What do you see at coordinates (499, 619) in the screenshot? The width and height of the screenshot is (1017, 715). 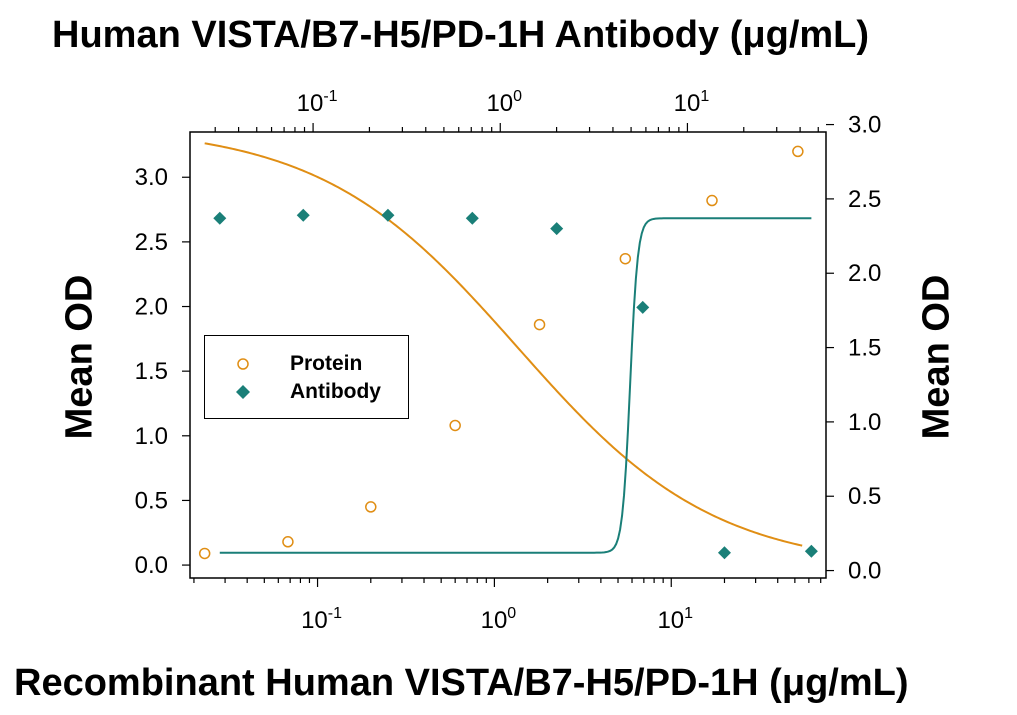 I see `bottom-x-tick-label: 10⁰` at bounding box center [499, 619].